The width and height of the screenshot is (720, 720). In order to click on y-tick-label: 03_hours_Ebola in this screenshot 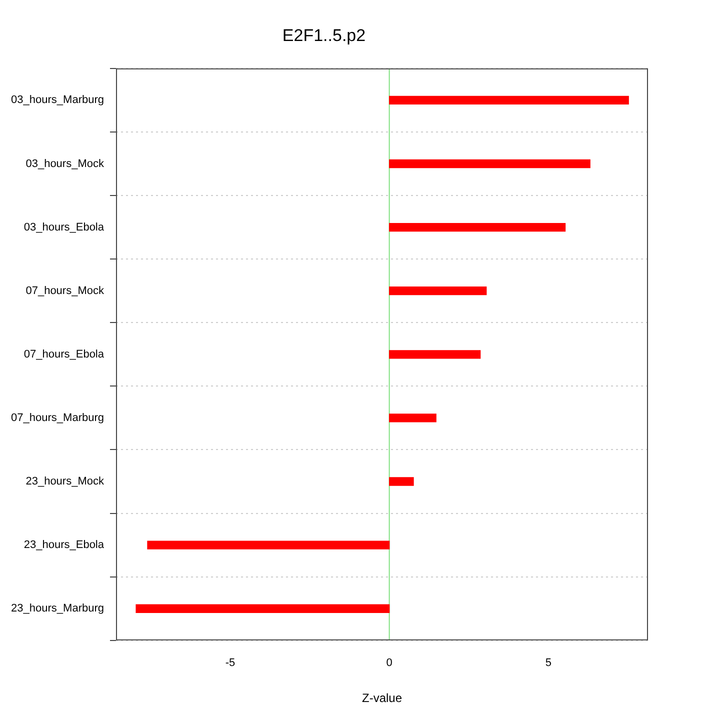, I will do `click(64, 227)`.